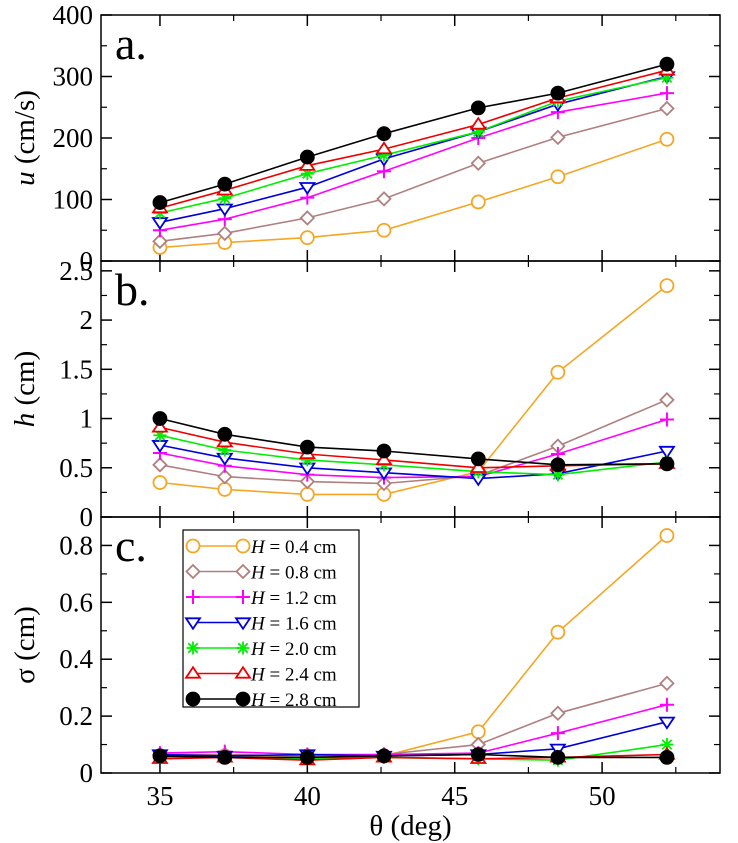 This screenshot has height=843, width=738. I want to click on x-tick-label: 40, so click(307, 796).